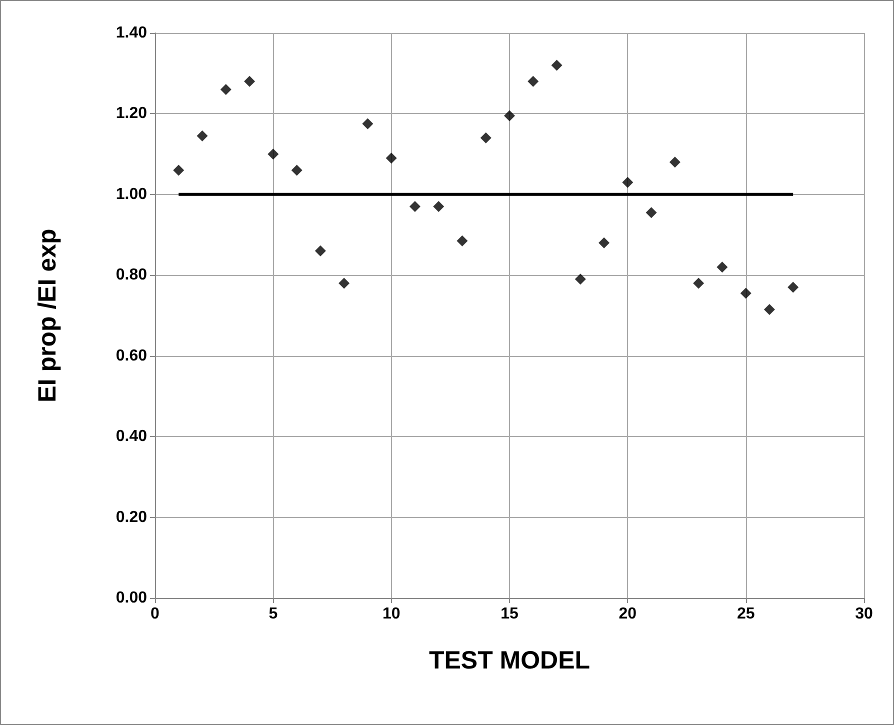  What do you see at coordinates (132, 113) in the screenshot?
I see `y-tick-label: 1.20` at bounding box center [132, 113].